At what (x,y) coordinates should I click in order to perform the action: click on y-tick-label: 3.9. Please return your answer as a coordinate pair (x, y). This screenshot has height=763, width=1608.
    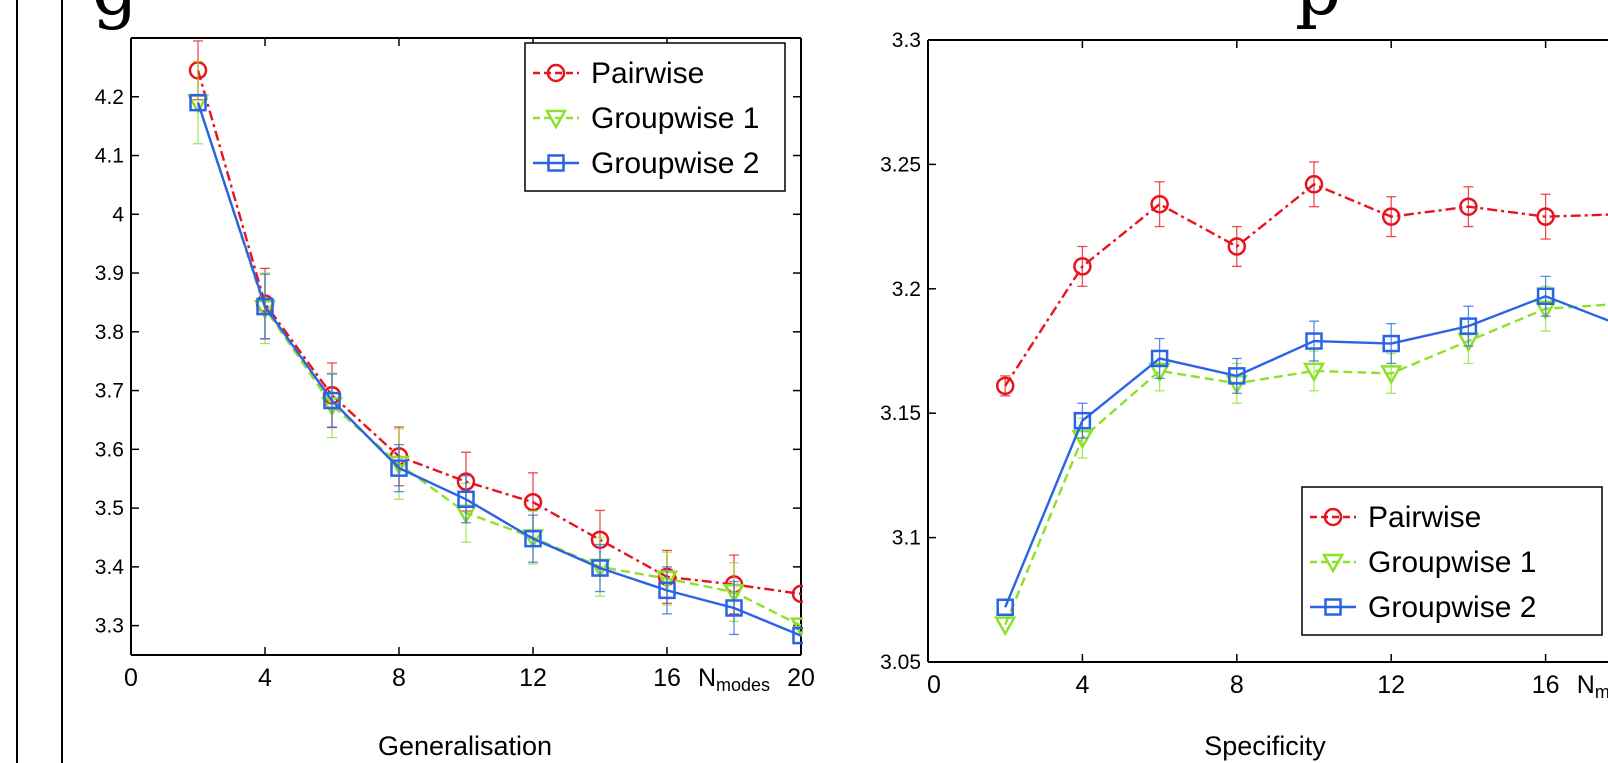
    Looking at the image, I should click on (109, 273).